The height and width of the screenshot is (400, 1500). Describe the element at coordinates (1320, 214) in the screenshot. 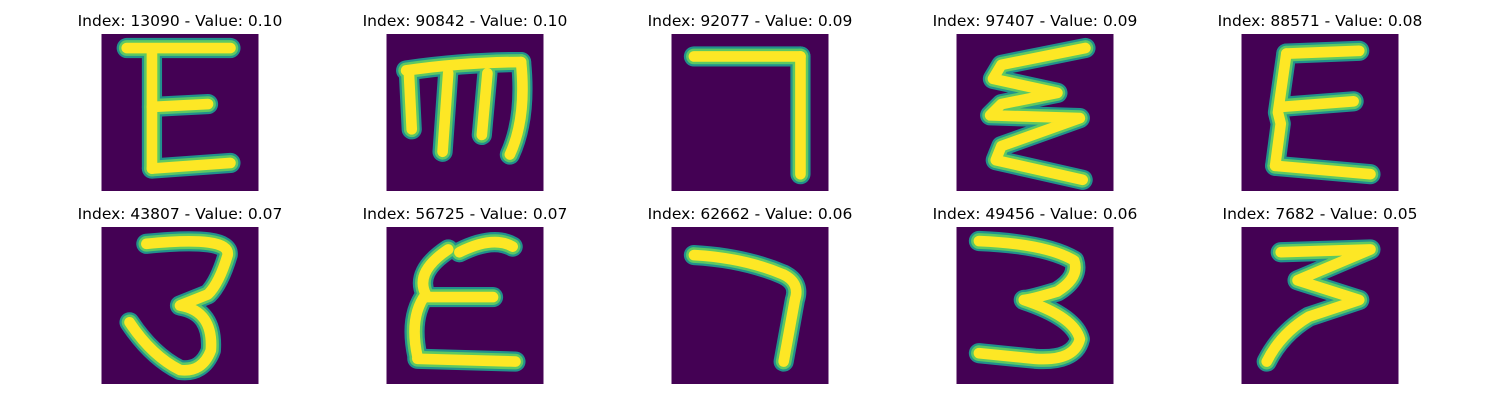

I see `panel-title: Index: 7682 - Value: 0.05` at that location.